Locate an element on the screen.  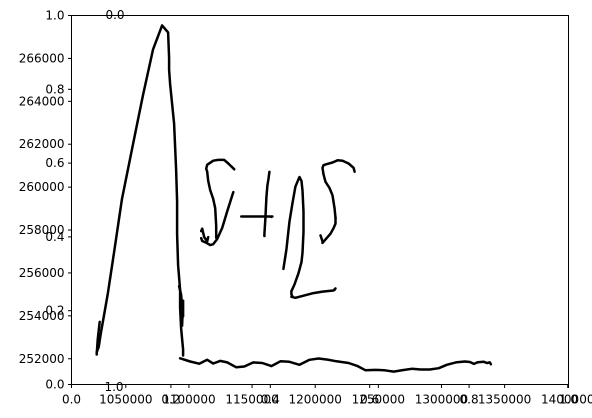
overlay-x-tick-label: 1.0 is located at coordinates (568, 400).